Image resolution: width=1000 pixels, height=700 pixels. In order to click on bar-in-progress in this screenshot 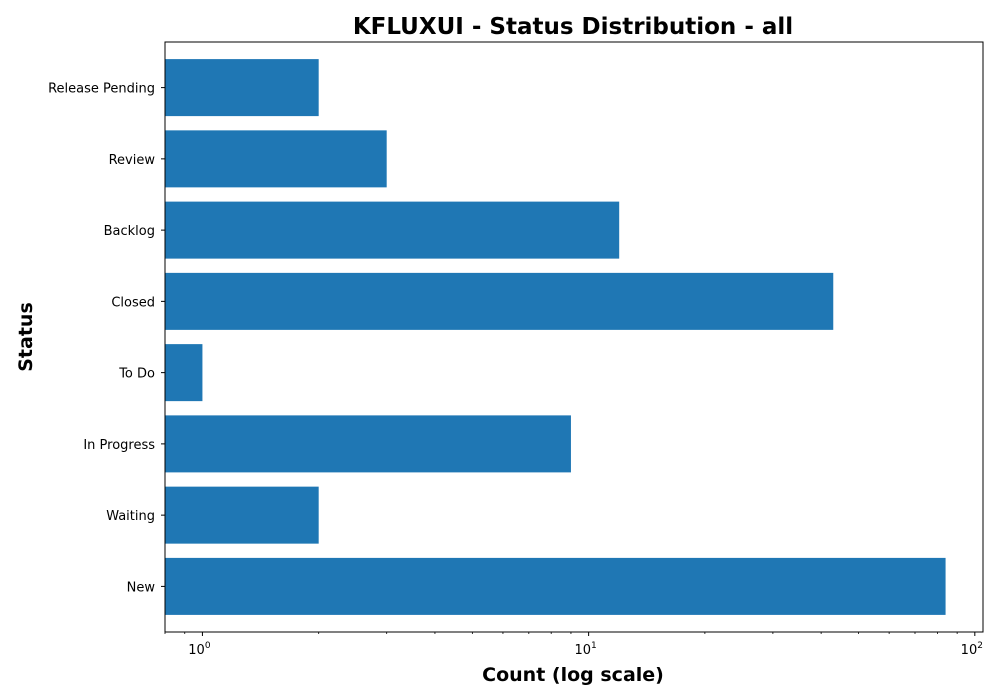, I will do `click(368, 444)`.